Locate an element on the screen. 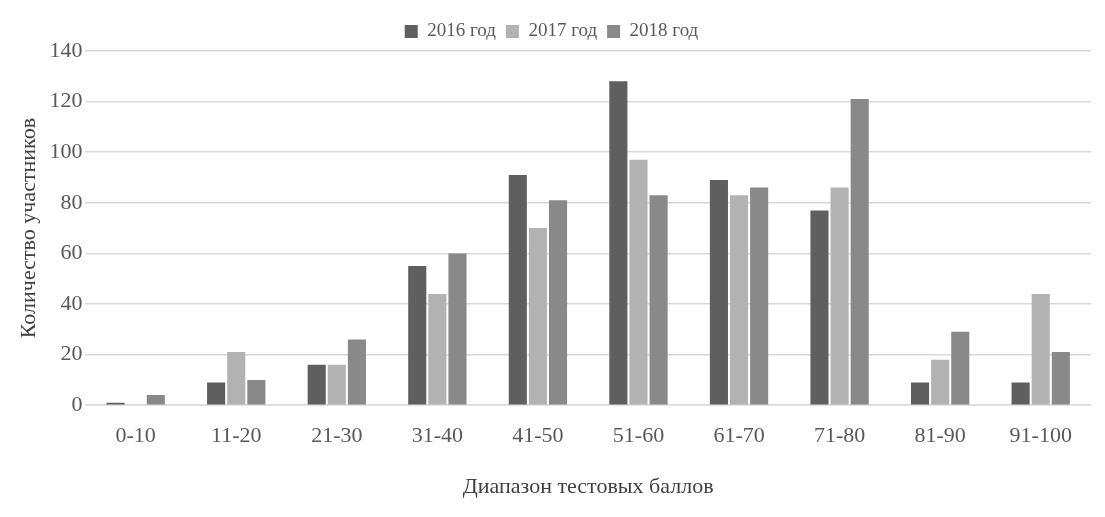 The image size is (1105, 517). y-tick-label: 100 is located at coordinates (66, 150).